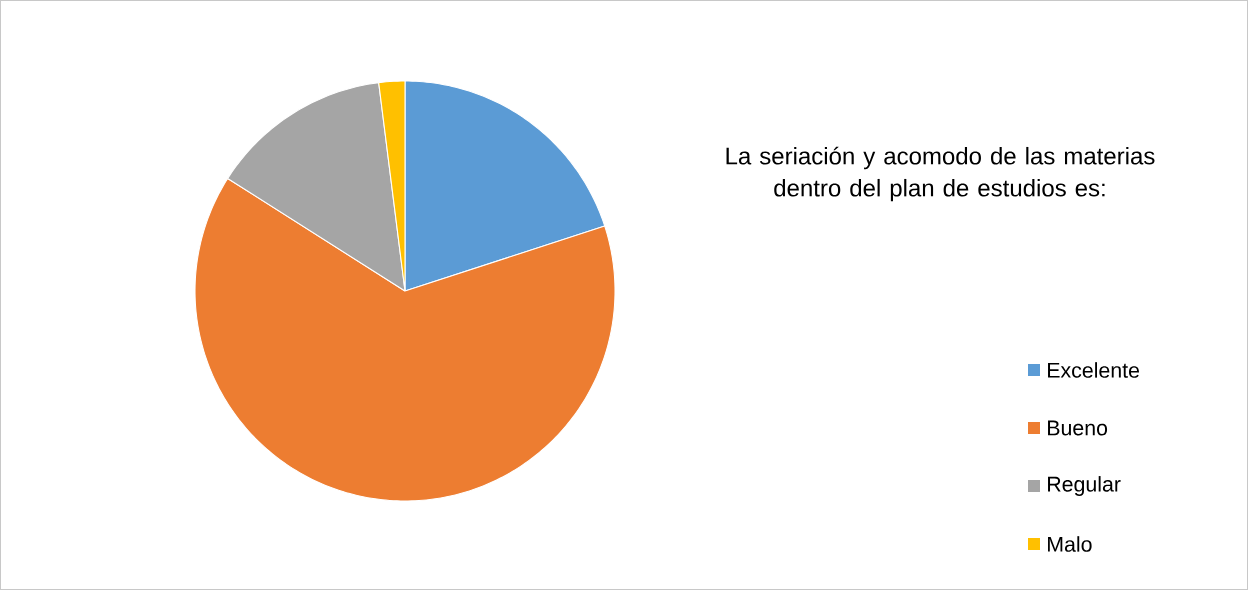 Image resolution: width=1248 pixels, height=590 pixels. What do you see at coordinates (1070, 544) in the screenshot?
I see `legend-label: Malo` at bounding box center [1070, 544].